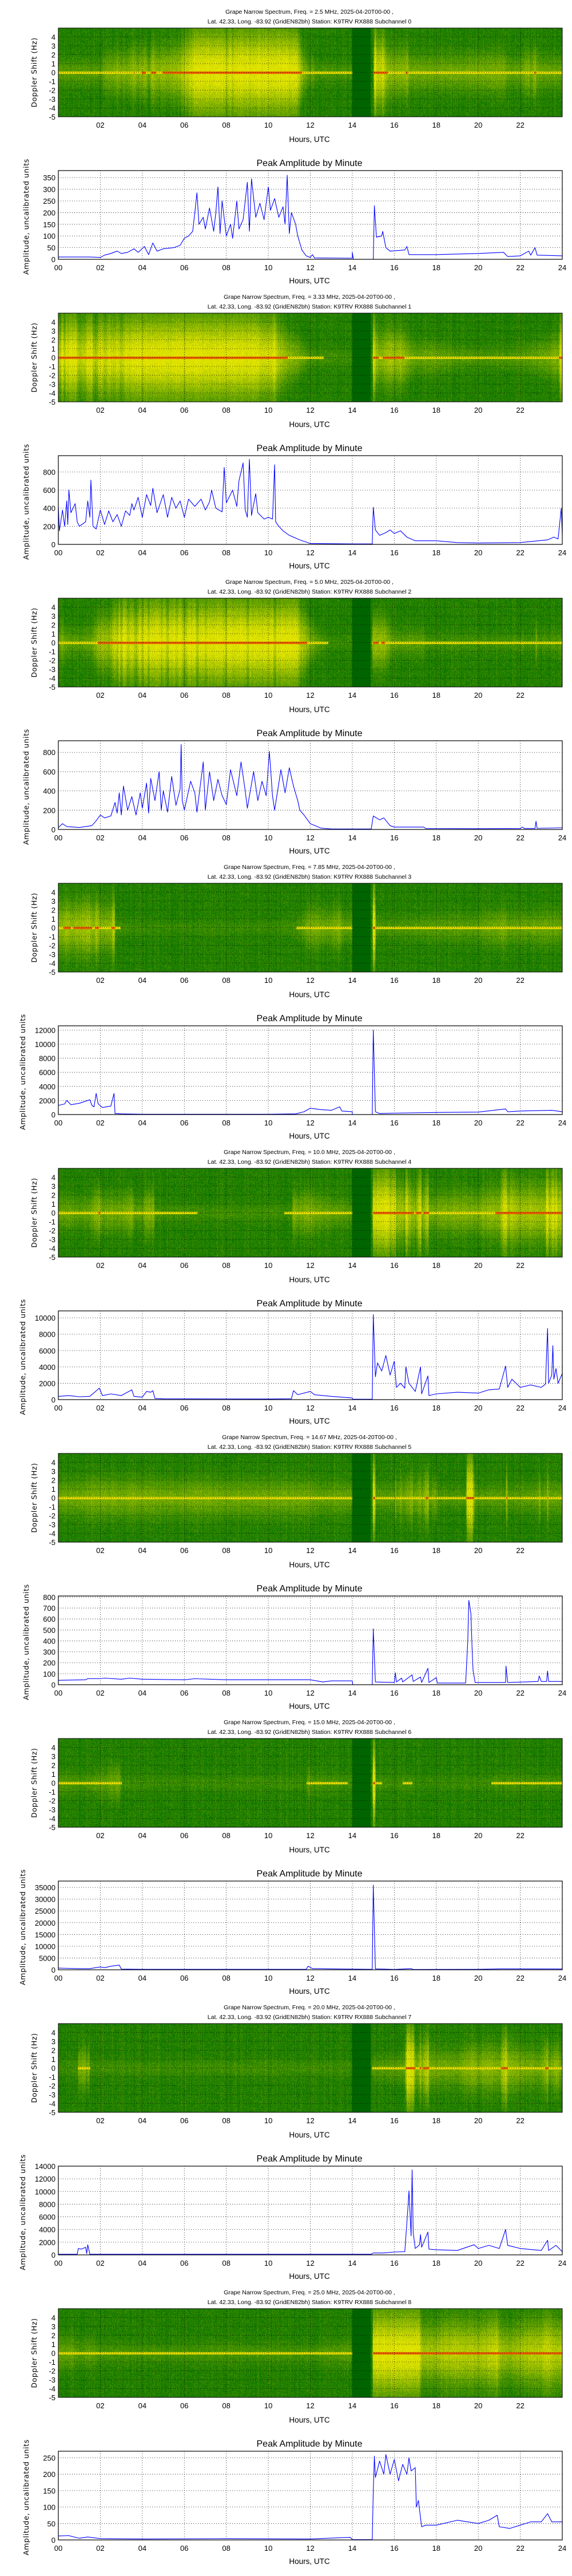  I want to click on amplitude-y-tick-label: 600, so click(49, 772).